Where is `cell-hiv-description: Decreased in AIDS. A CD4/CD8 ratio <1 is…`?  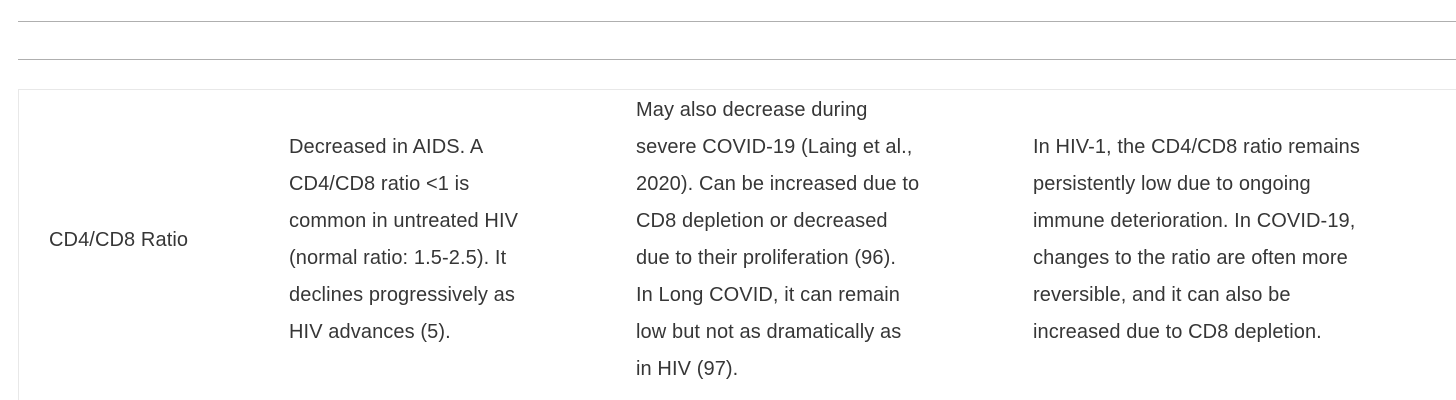
cell-hiv-description: Decreased in AIDS. A CD4/CD8 ratio <1 is… is located at coordinates (404, 239).